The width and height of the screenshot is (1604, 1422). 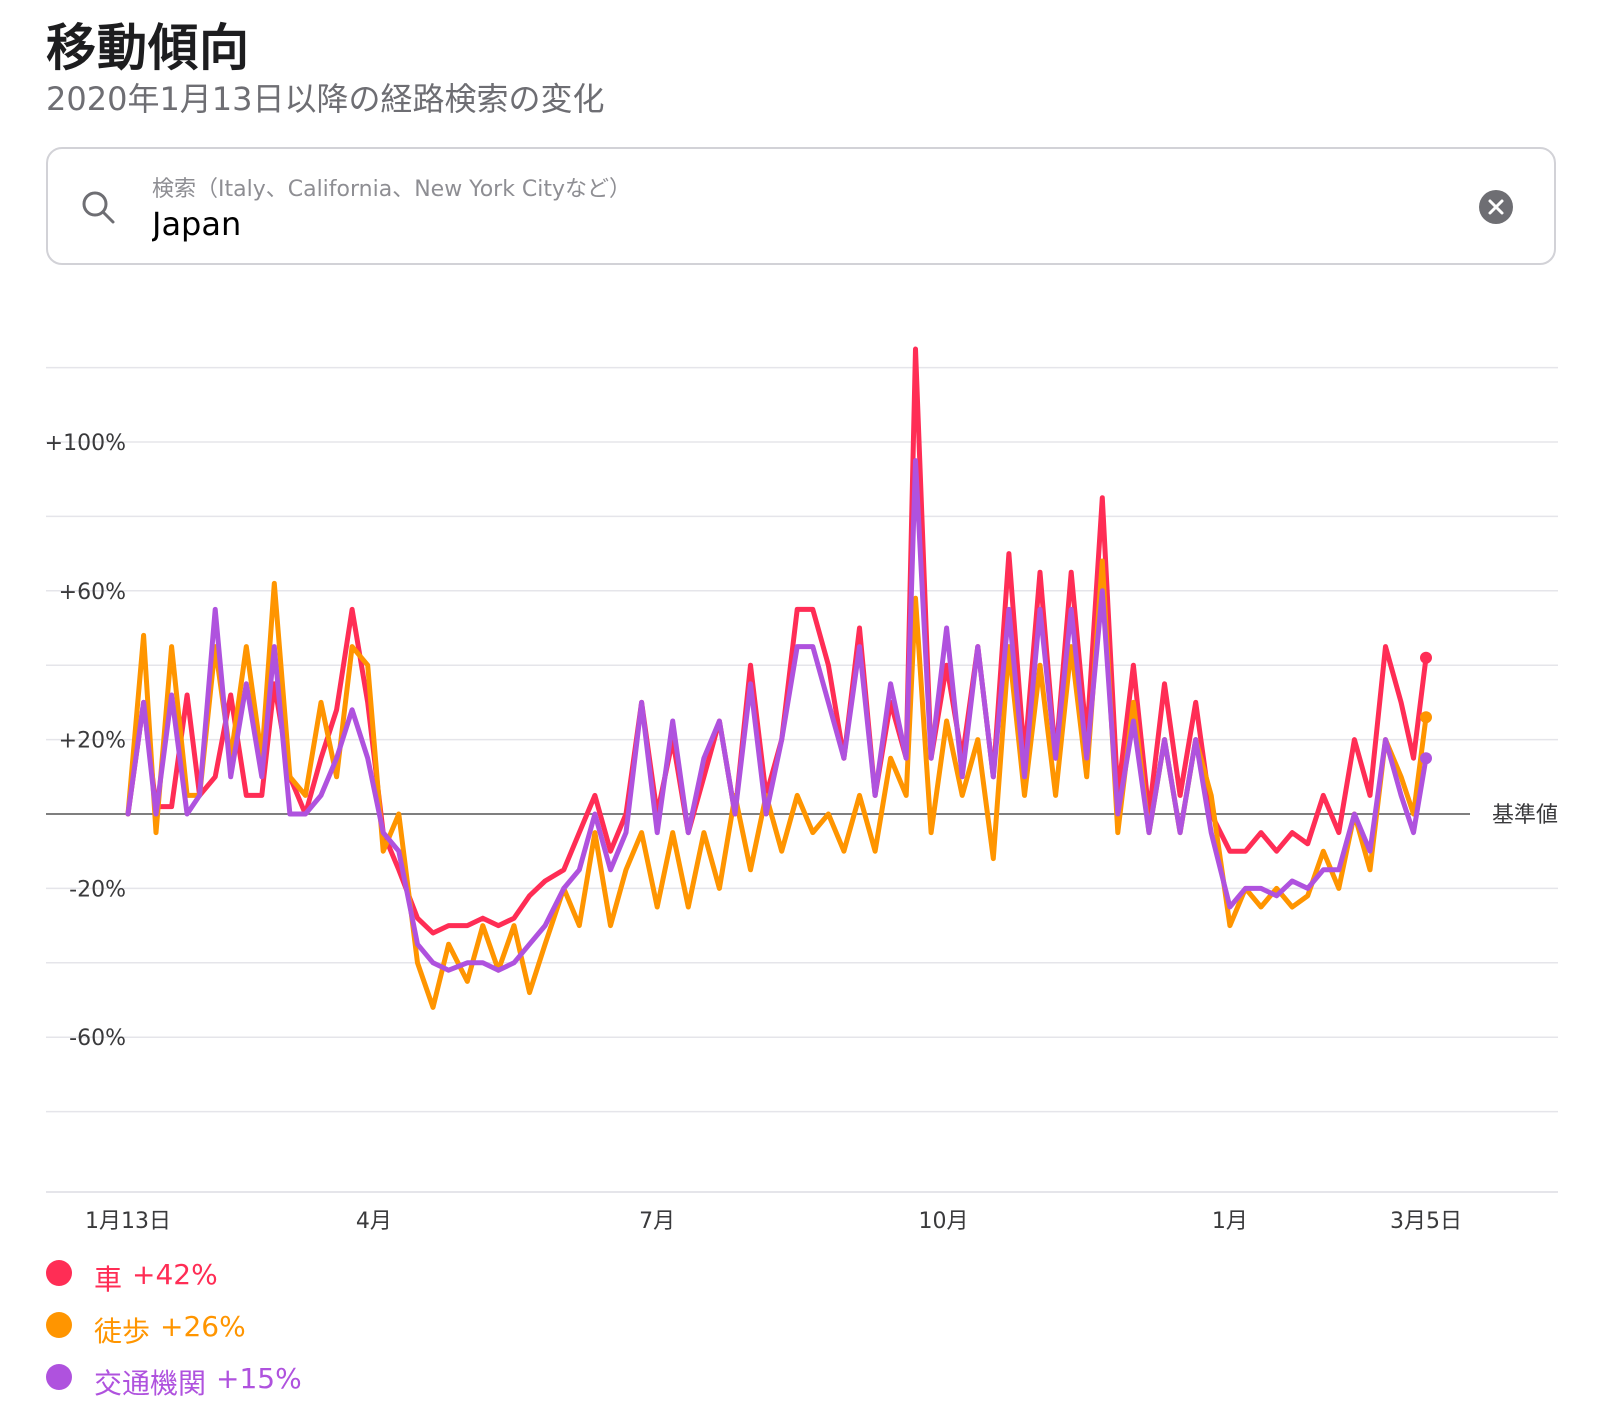 I want to click on y-tick-label: -20%, so click(x=97, y=889).